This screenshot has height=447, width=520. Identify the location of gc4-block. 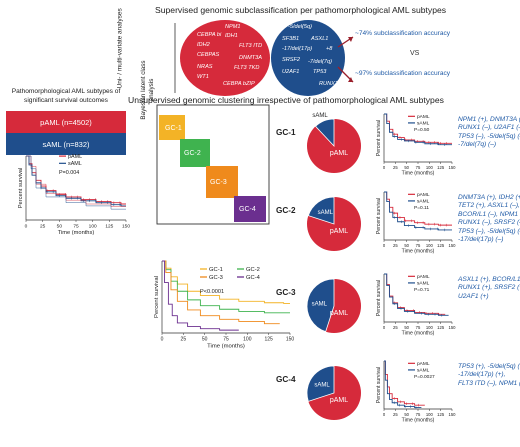
(250, 209).